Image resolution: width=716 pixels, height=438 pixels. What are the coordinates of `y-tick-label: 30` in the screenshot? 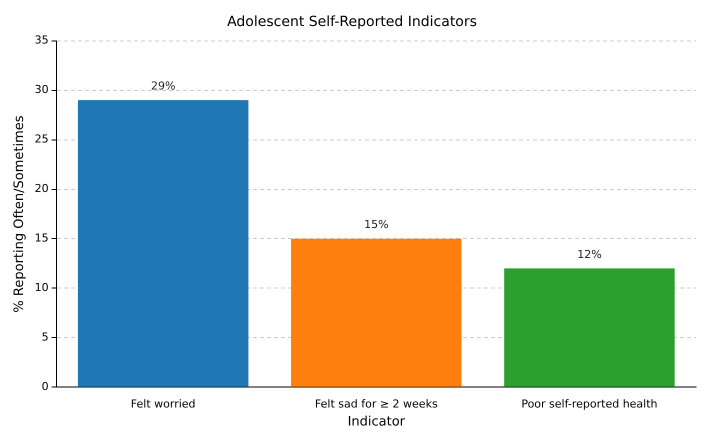 It's located at (41, 89).